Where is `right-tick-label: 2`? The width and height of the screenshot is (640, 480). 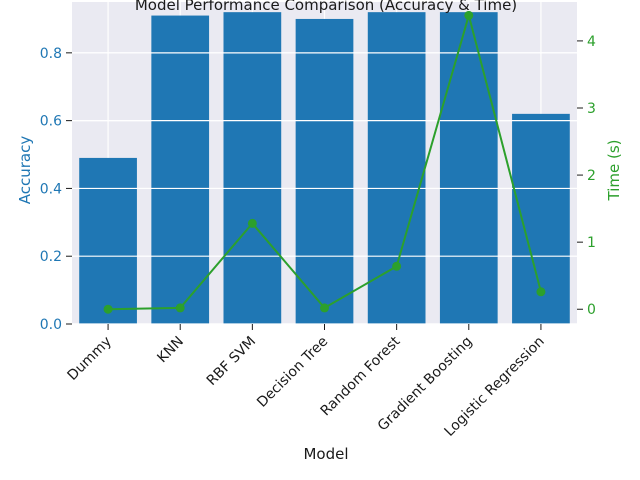 right-tick-label: 2 is located at coordinates (591, 176).